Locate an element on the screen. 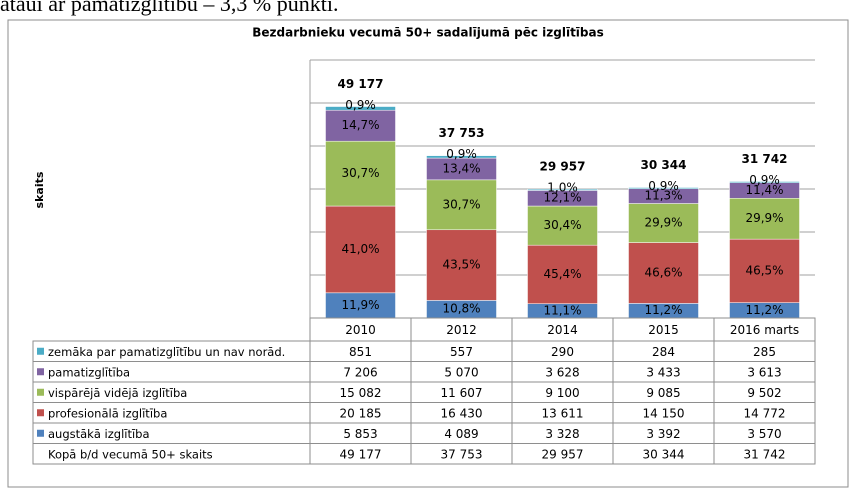 The image size is (856, 488). share-label: 10,8% is located at coordinates (461, 309).